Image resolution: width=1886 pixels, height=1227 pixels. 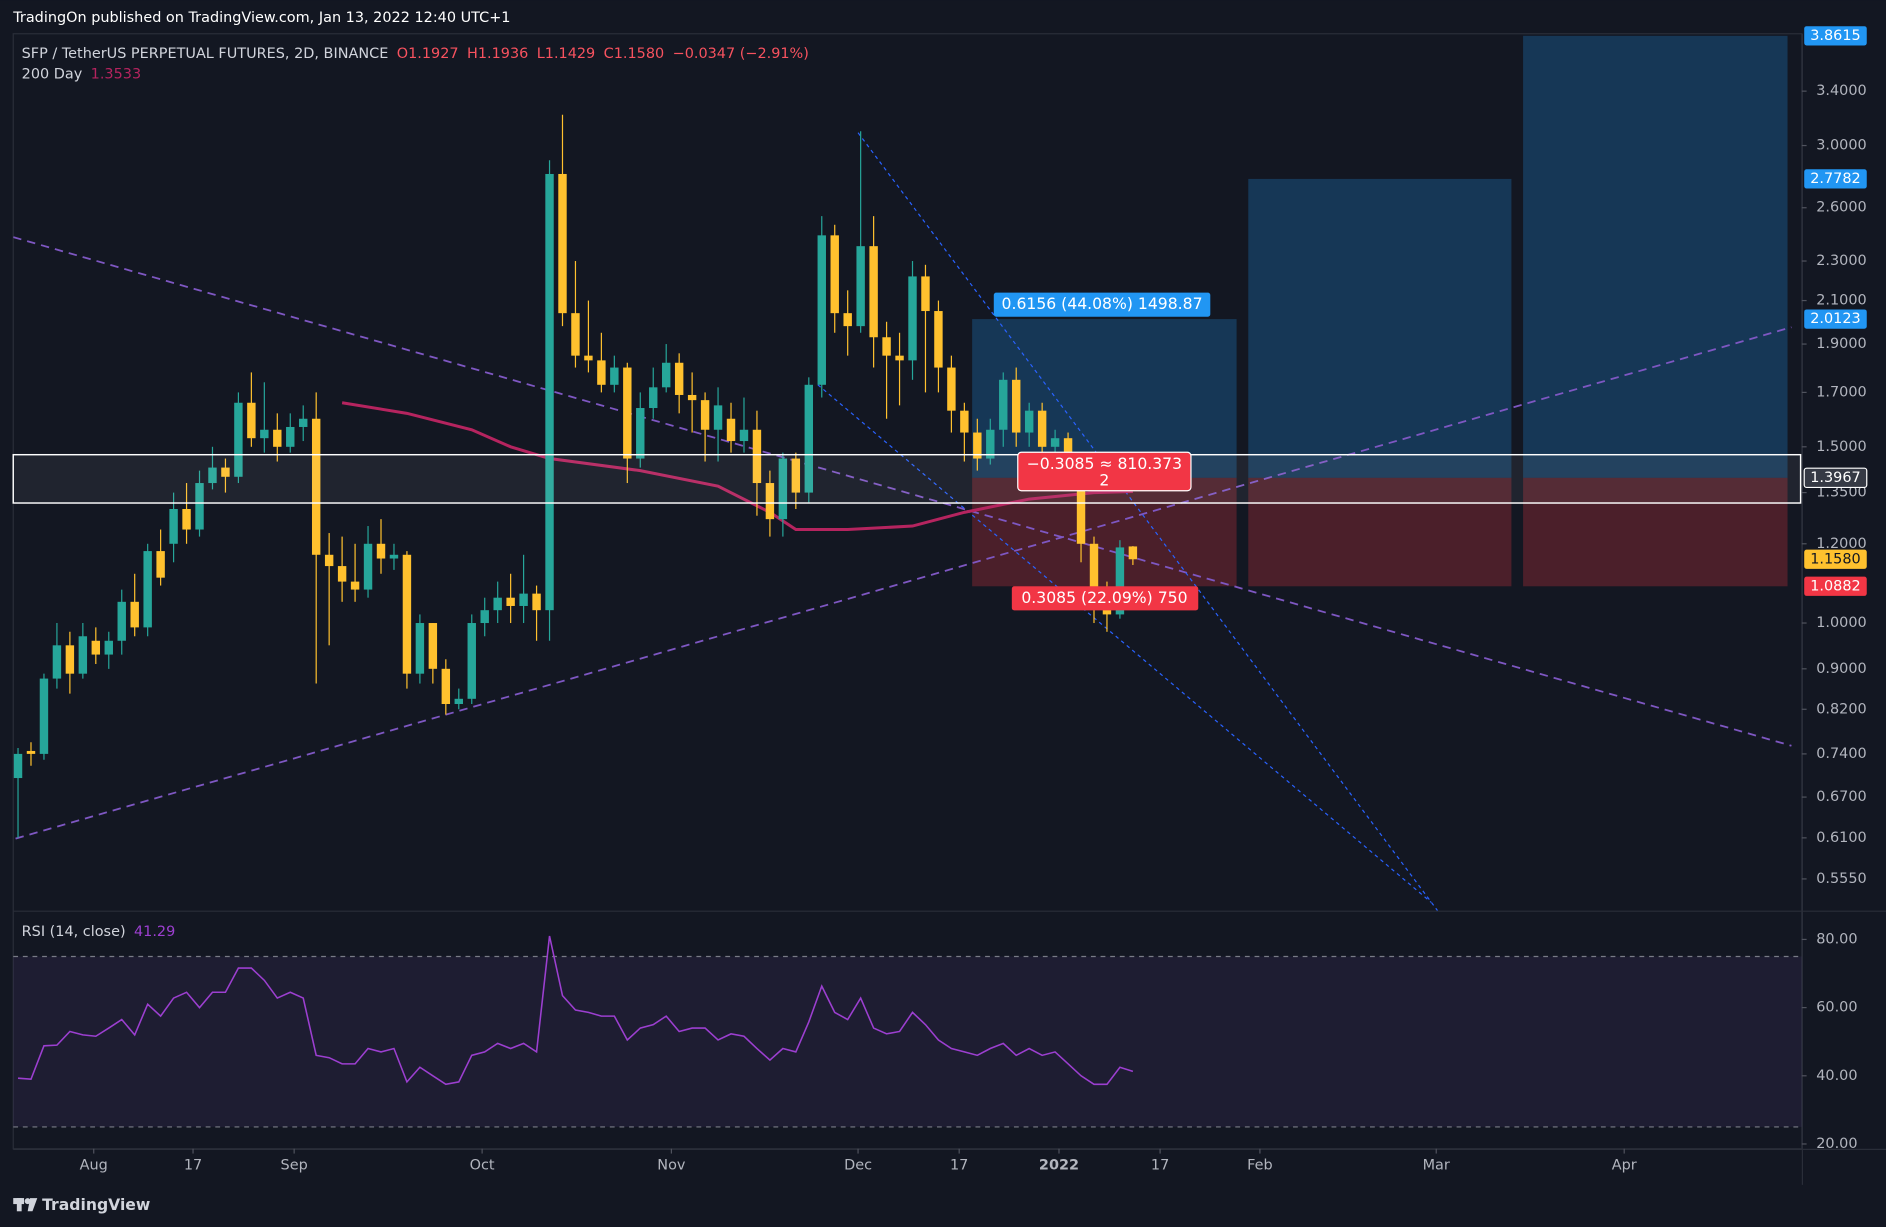 I want to click on price-badge-label: 3.8615, so click(x=1835, y=36).